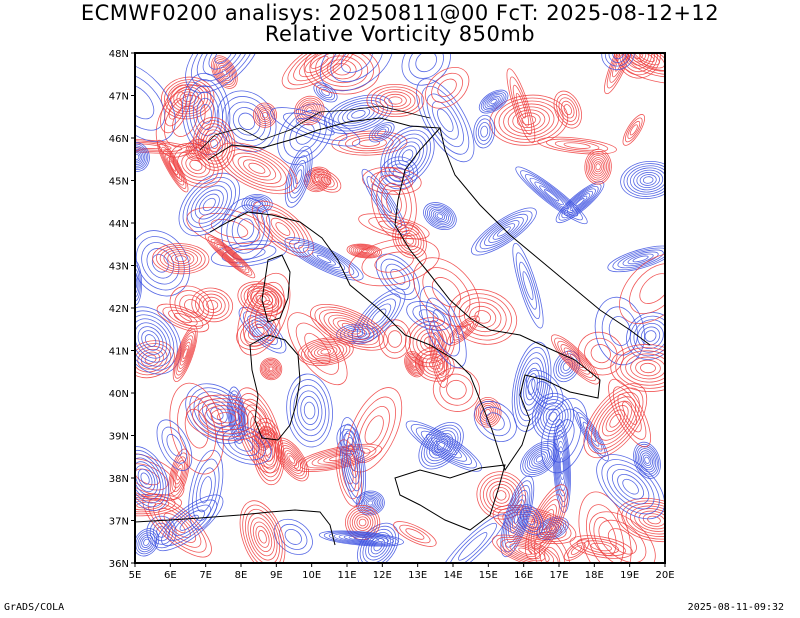 Image resolution: width=800 pixels, height=618 pixels. What do you see at coordinates (523, 575) in the screenshot?
I see `lon-tick-label: 16E` at bounding box center [523, 575].